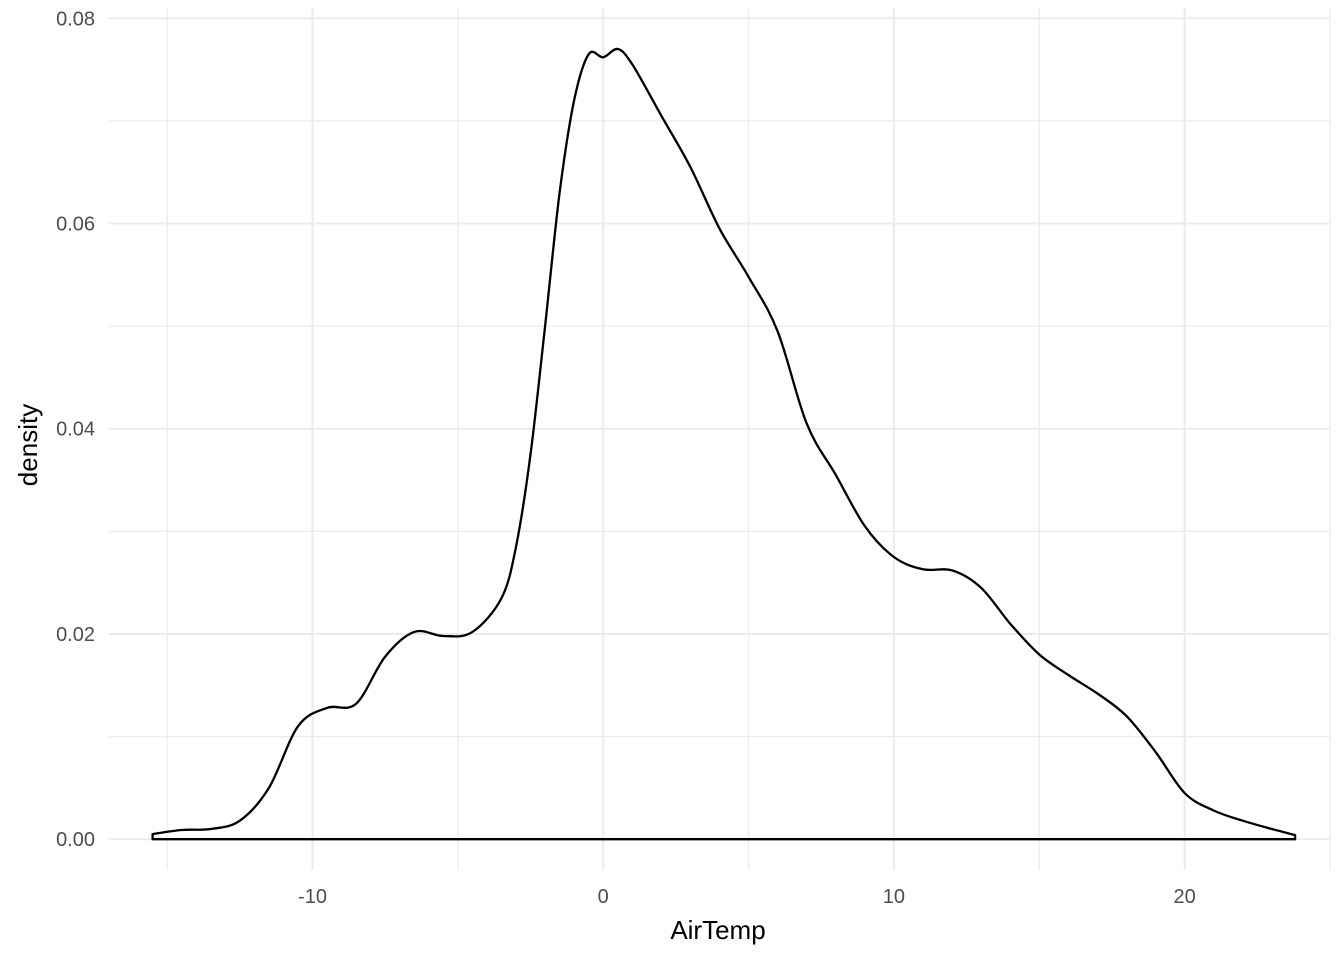 Image resolution: width=1344 pixels, height=960 pixels. I want to click on x-tick-label: 10, so click(894, 897).